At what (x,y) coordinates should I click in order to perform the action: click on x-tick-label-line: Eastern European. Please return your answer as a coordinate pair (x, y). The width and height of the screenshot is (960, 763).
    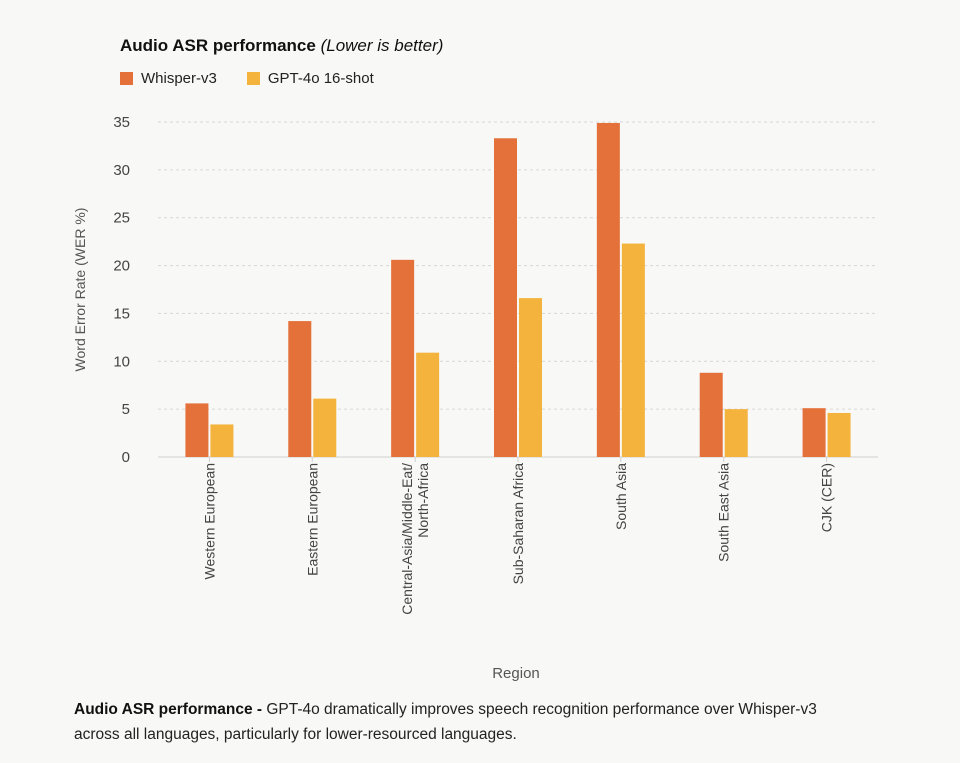
    Looking at the image, I should click on (312, 519).